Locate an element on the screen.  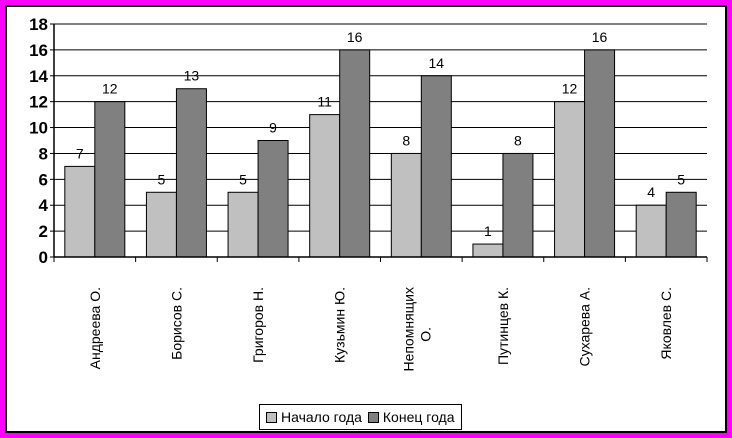
legend-item-end: Конец года is located at coordinates (411, 417).